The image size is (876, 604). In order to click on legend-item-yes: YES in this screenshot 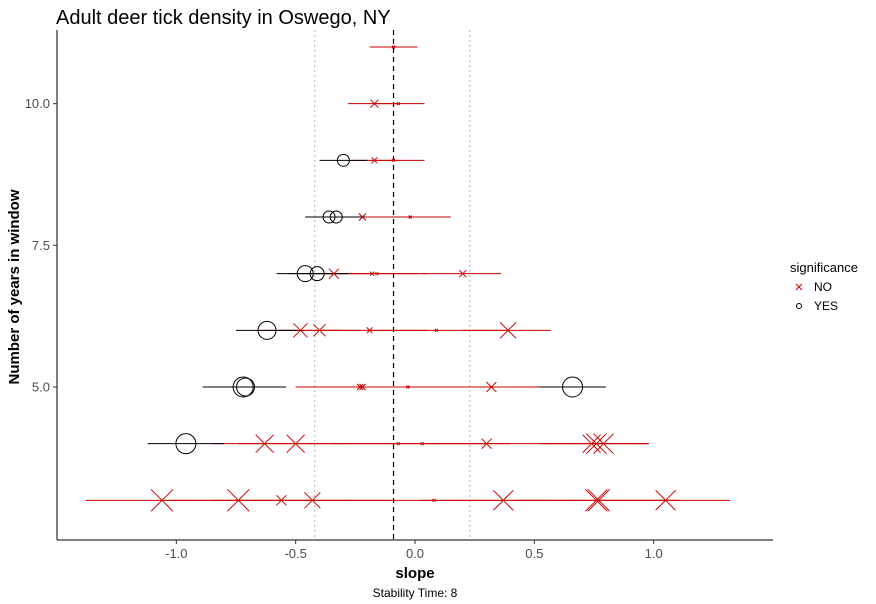, I will do `click(817, 306)`.